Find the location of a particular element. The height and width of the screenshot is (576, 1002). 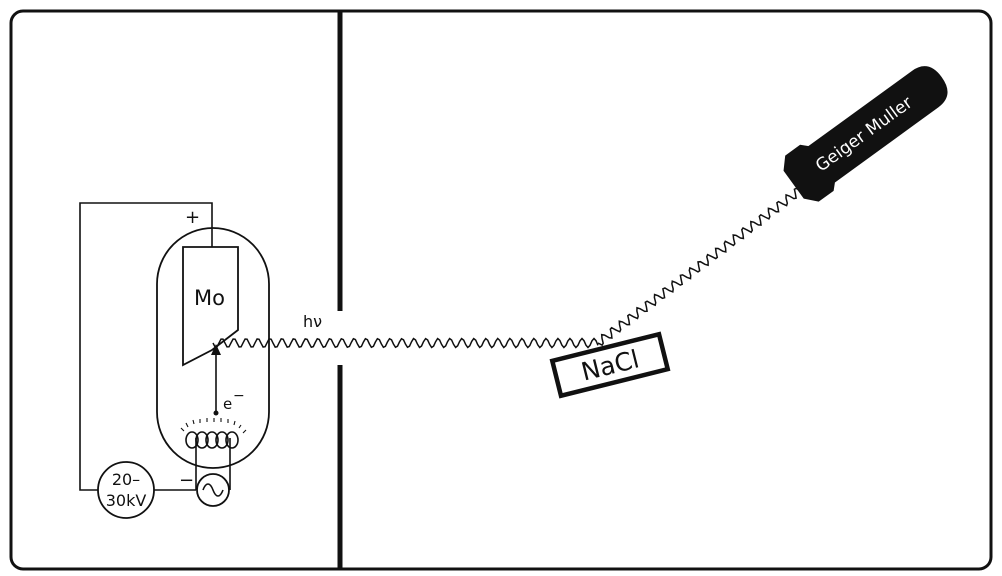

incident-xray-wave is located at coordinates (405, 343).